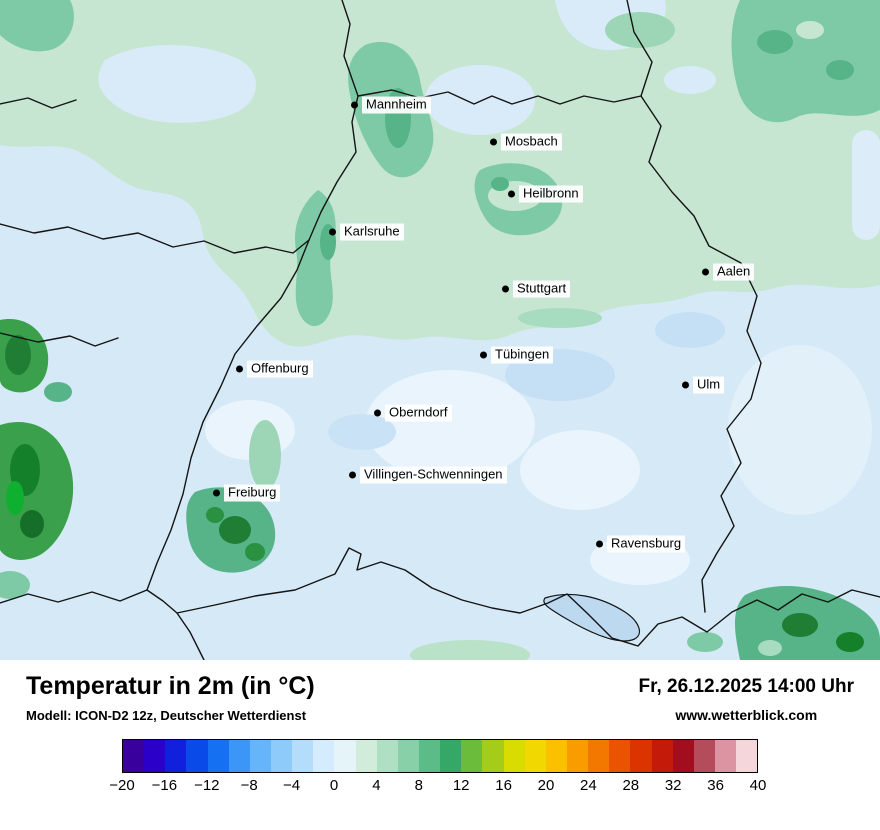 The image size is (880, 830). What do you see at coordinates (418, 413) in the screenshot?
I see `city-label: Oberndorf` at bounding box center [418, 413].